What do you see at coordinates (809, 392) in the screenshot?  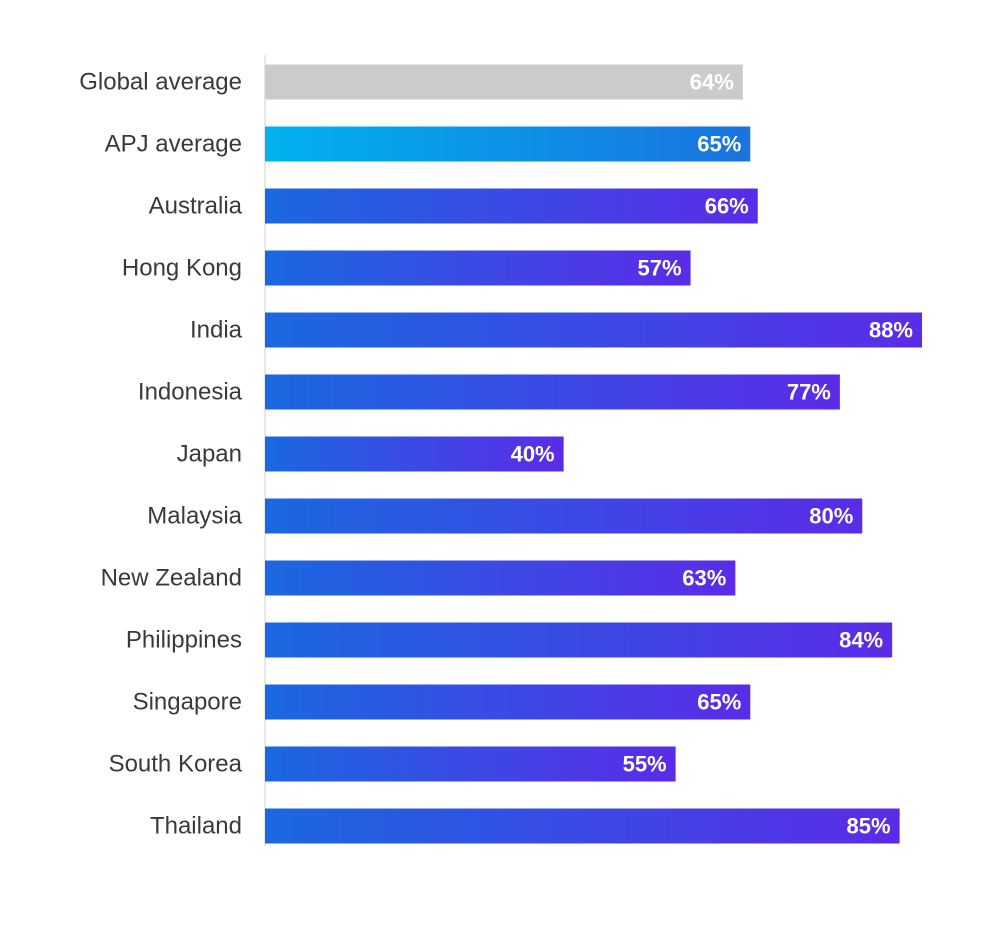 I see `value-label: 77%` at bounding box center [809, 392].